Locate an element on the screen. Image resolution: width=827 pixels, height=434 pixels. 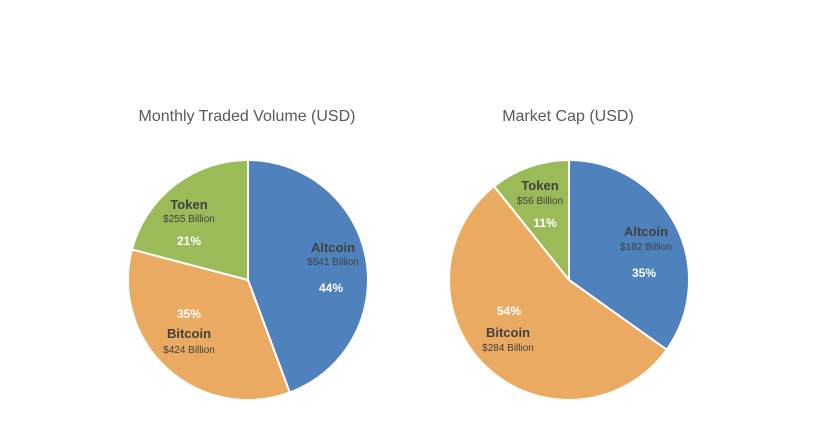
label-token-value: $255 Billion is located at coordinates (189, 219).